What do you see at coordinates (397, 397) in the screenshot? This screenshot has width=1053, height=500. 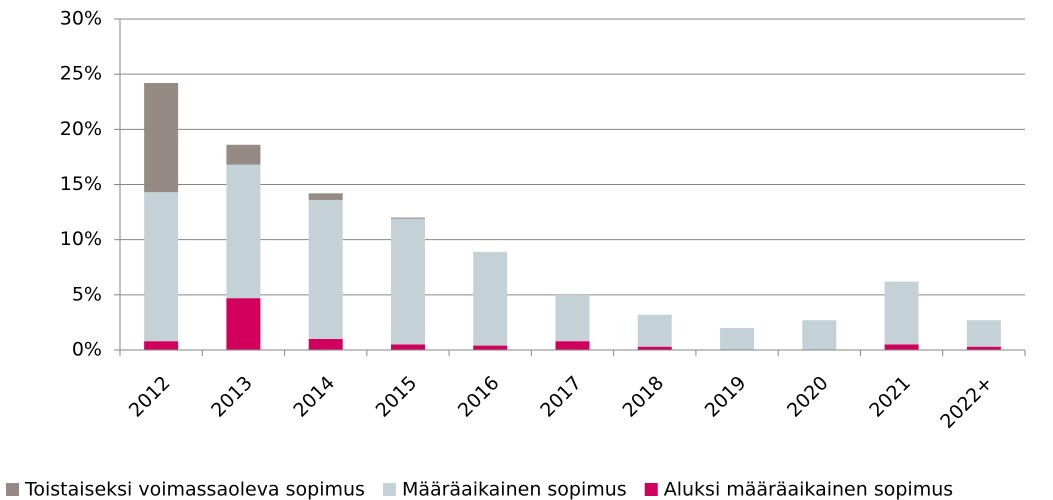 I see `x-tick-label: 2015` at bounding box center [397, 397].